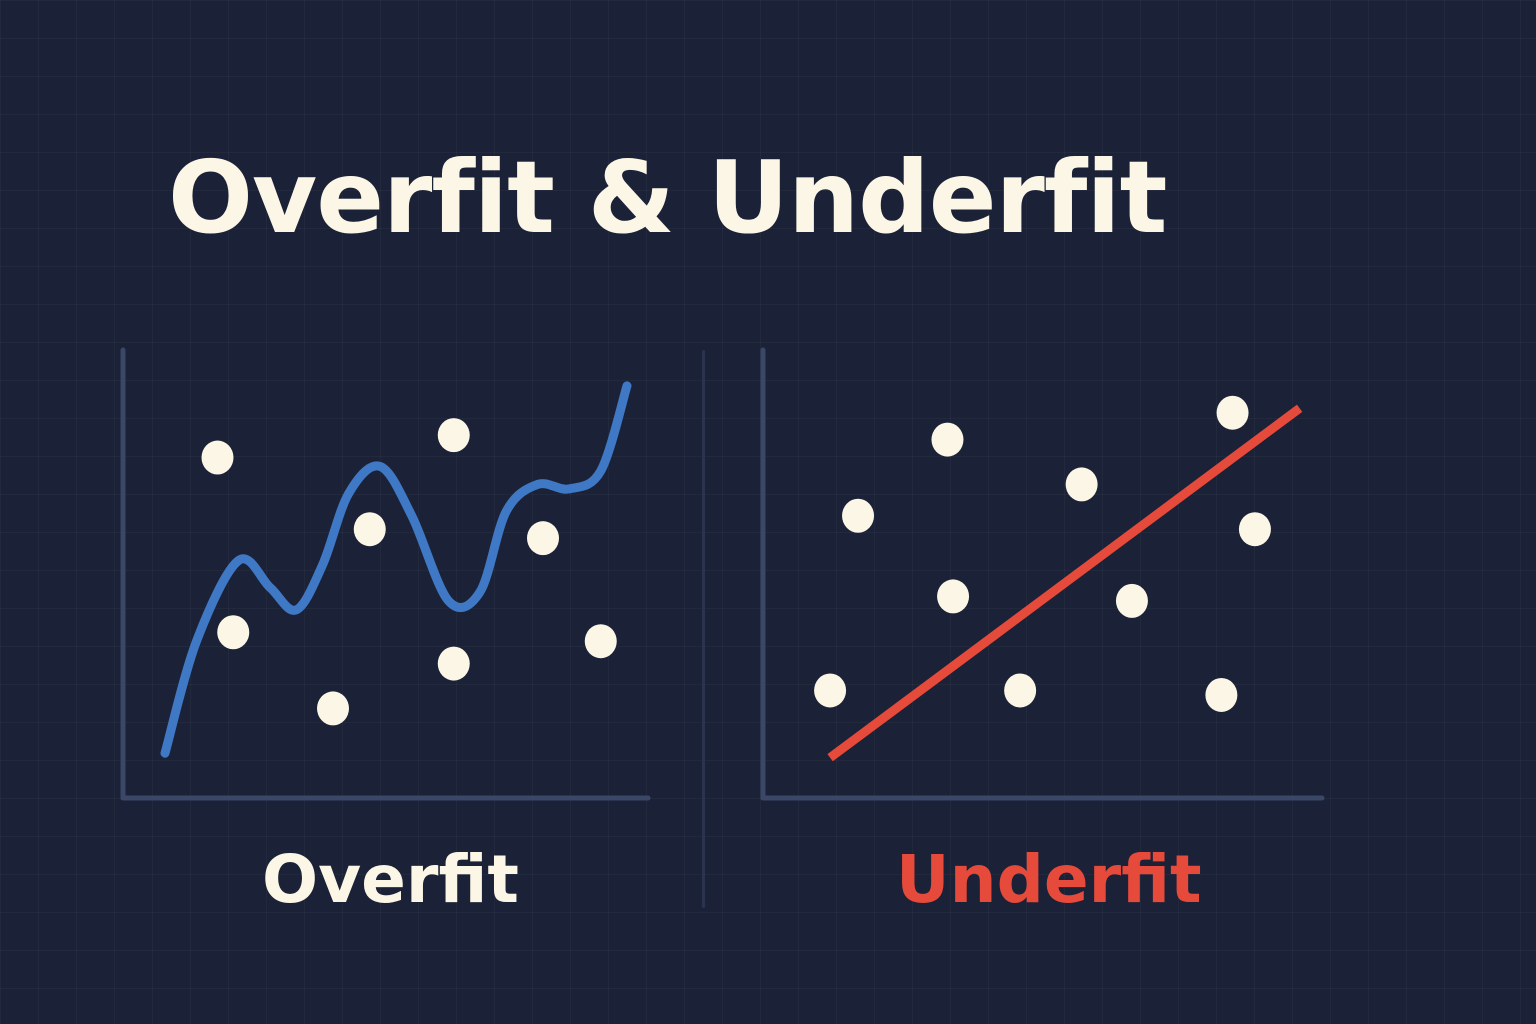 Image resolution: width=1536 pixels, height=1024 pixels. I want to click on page-title: Overfit & Underfit, so click(667, 197).